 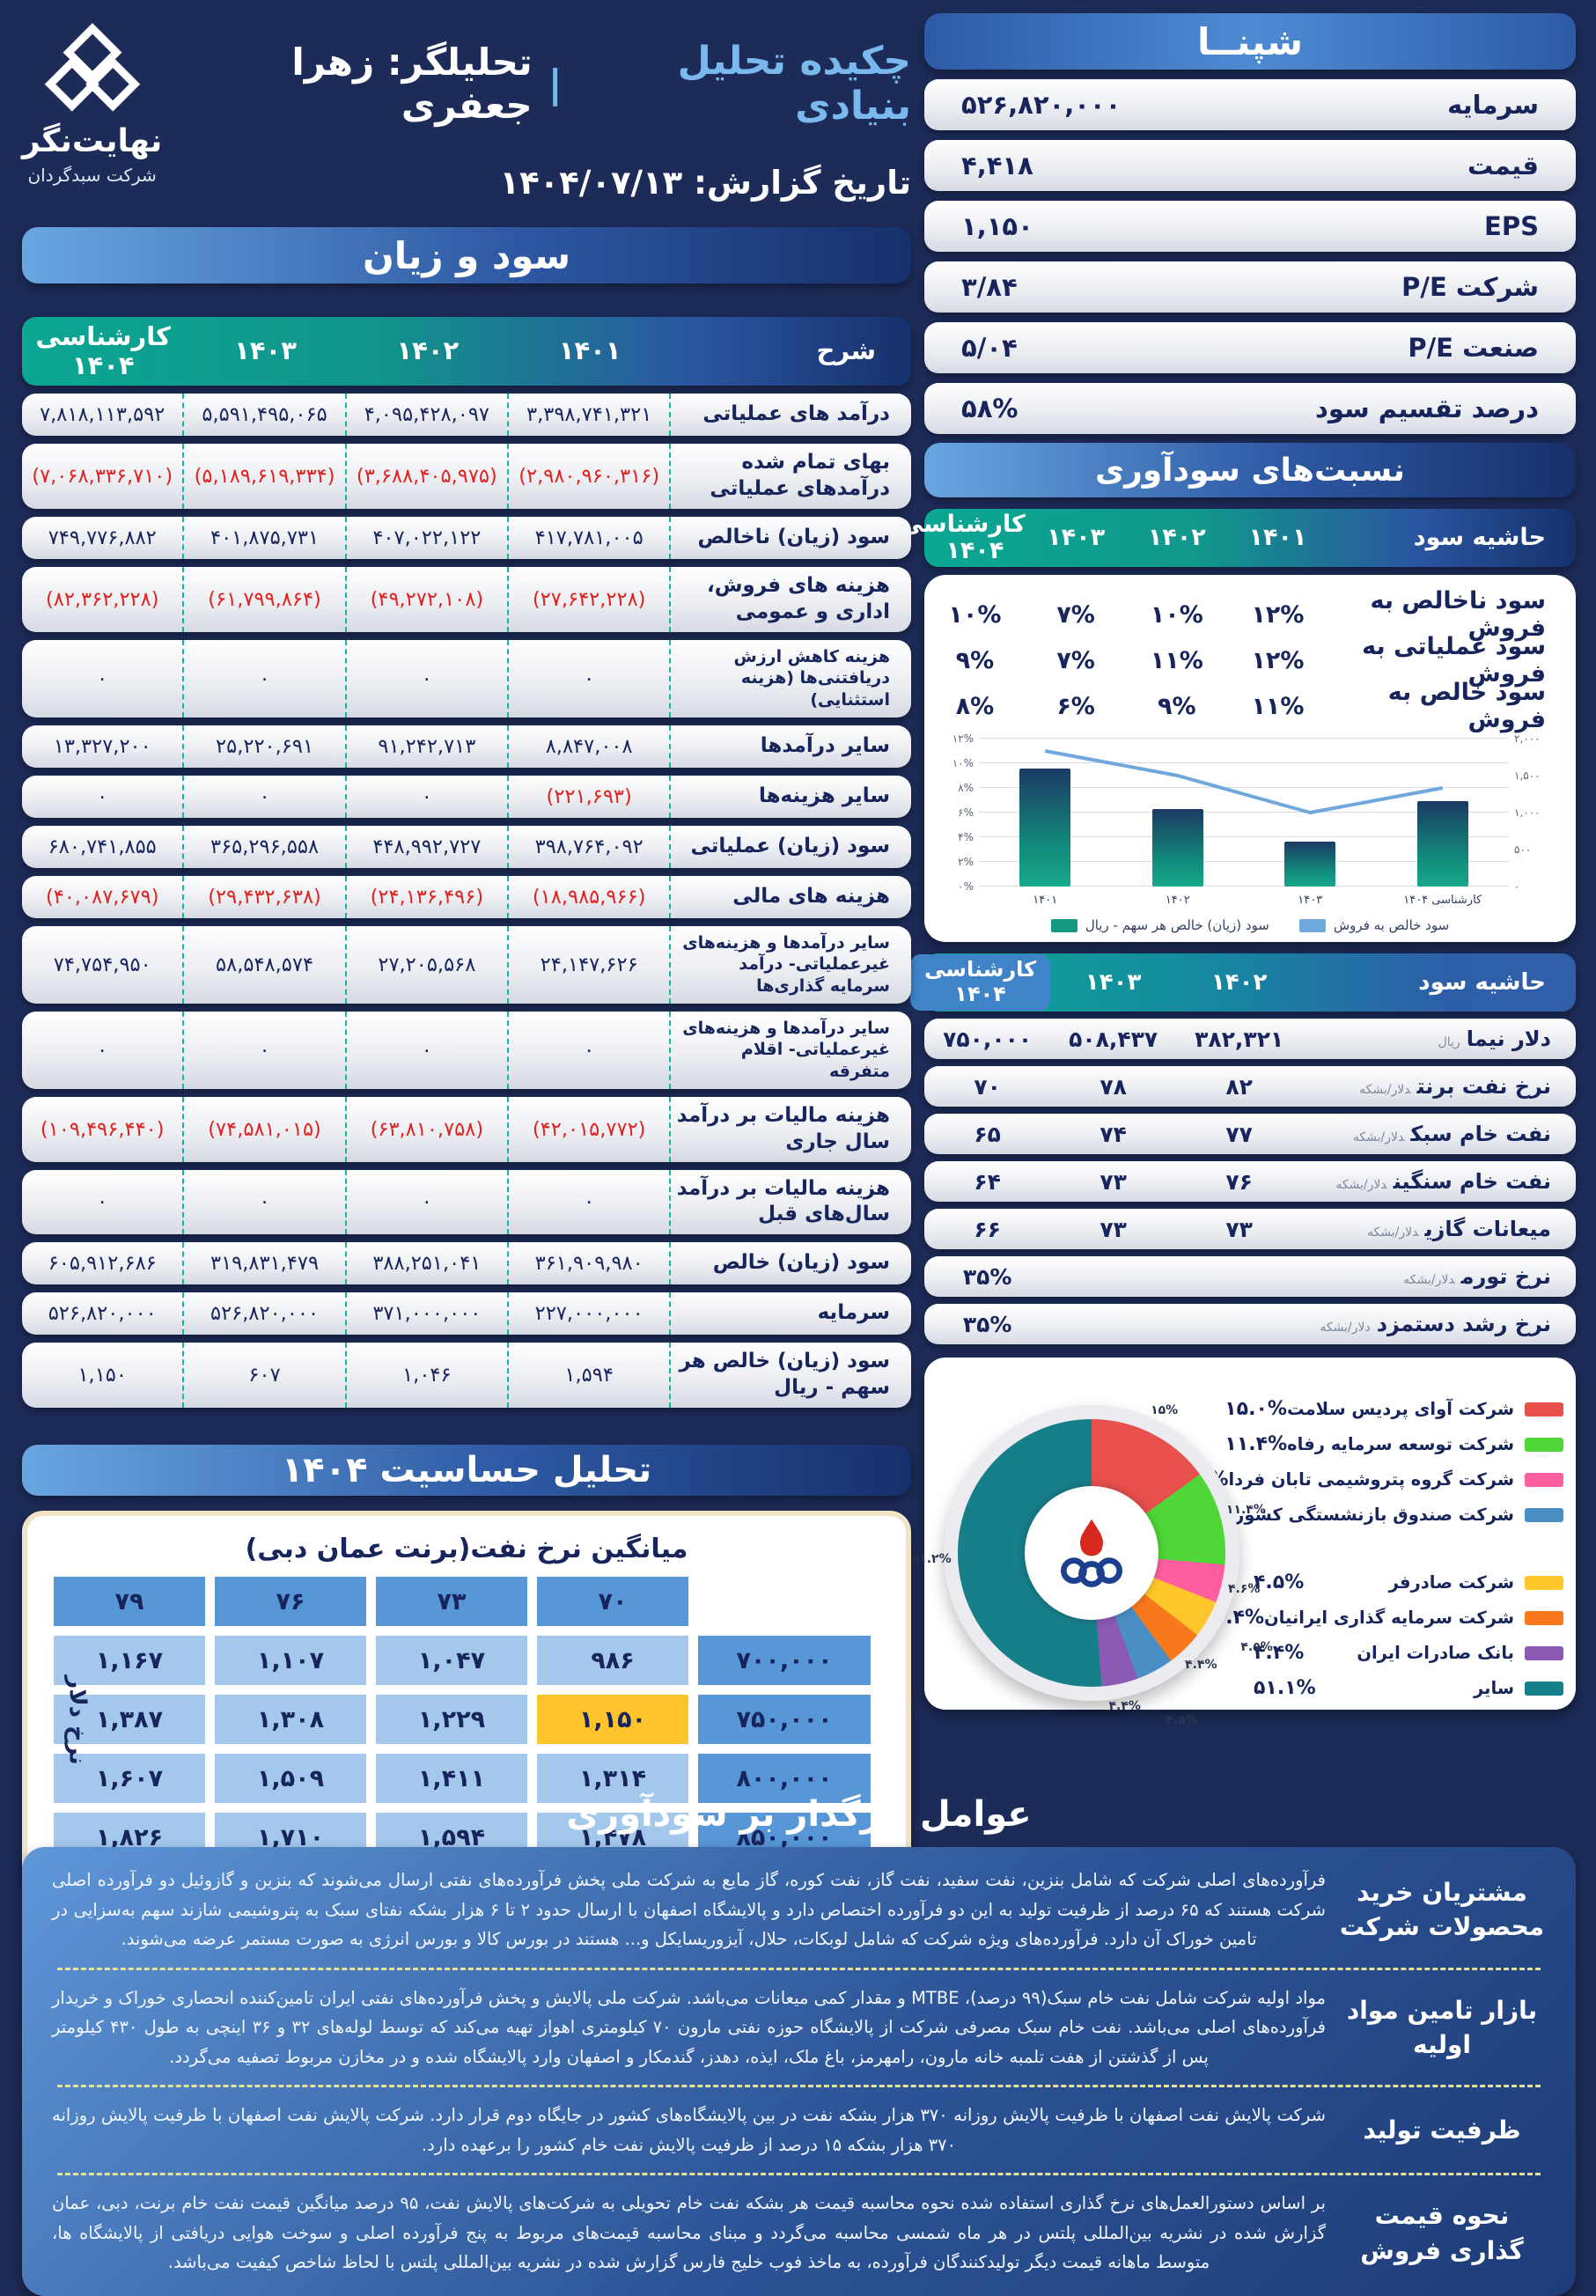 I want to click on assumptions-col-header: ۱۴۰۲, so click(x=1239, y=982).